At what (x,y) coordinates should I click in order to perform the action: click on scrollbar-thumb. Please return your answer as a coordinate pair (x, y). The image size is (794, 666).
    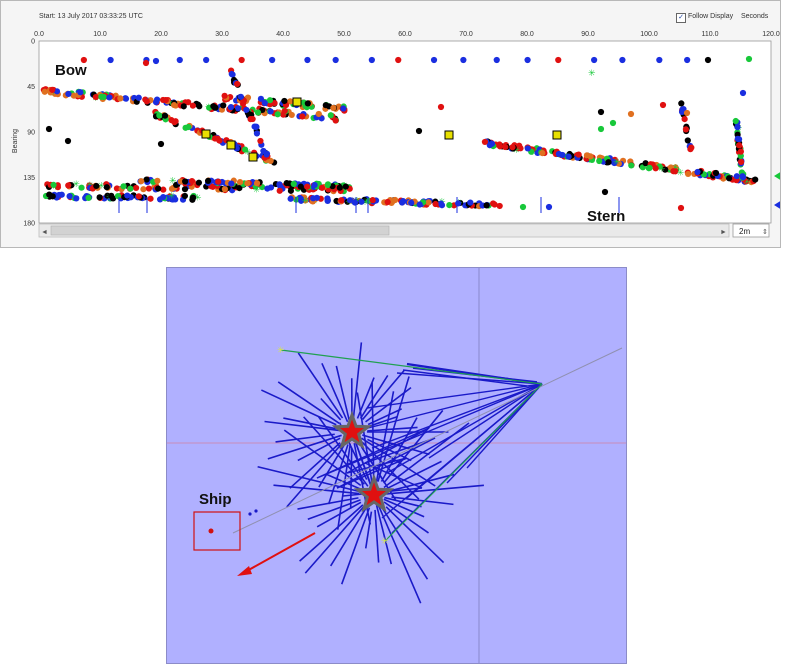
    Looking at the image, I should click on (220, 230).